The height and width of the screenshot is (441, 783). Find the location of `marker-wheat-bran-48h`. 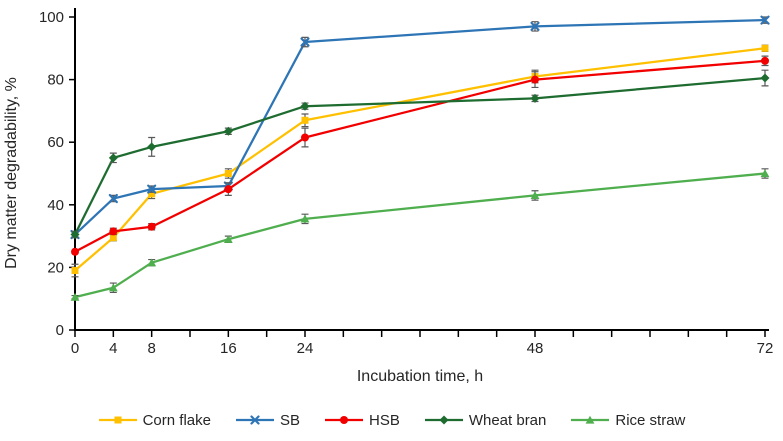

marker-wheat-bran-48h is located at coordinates (535, 98).